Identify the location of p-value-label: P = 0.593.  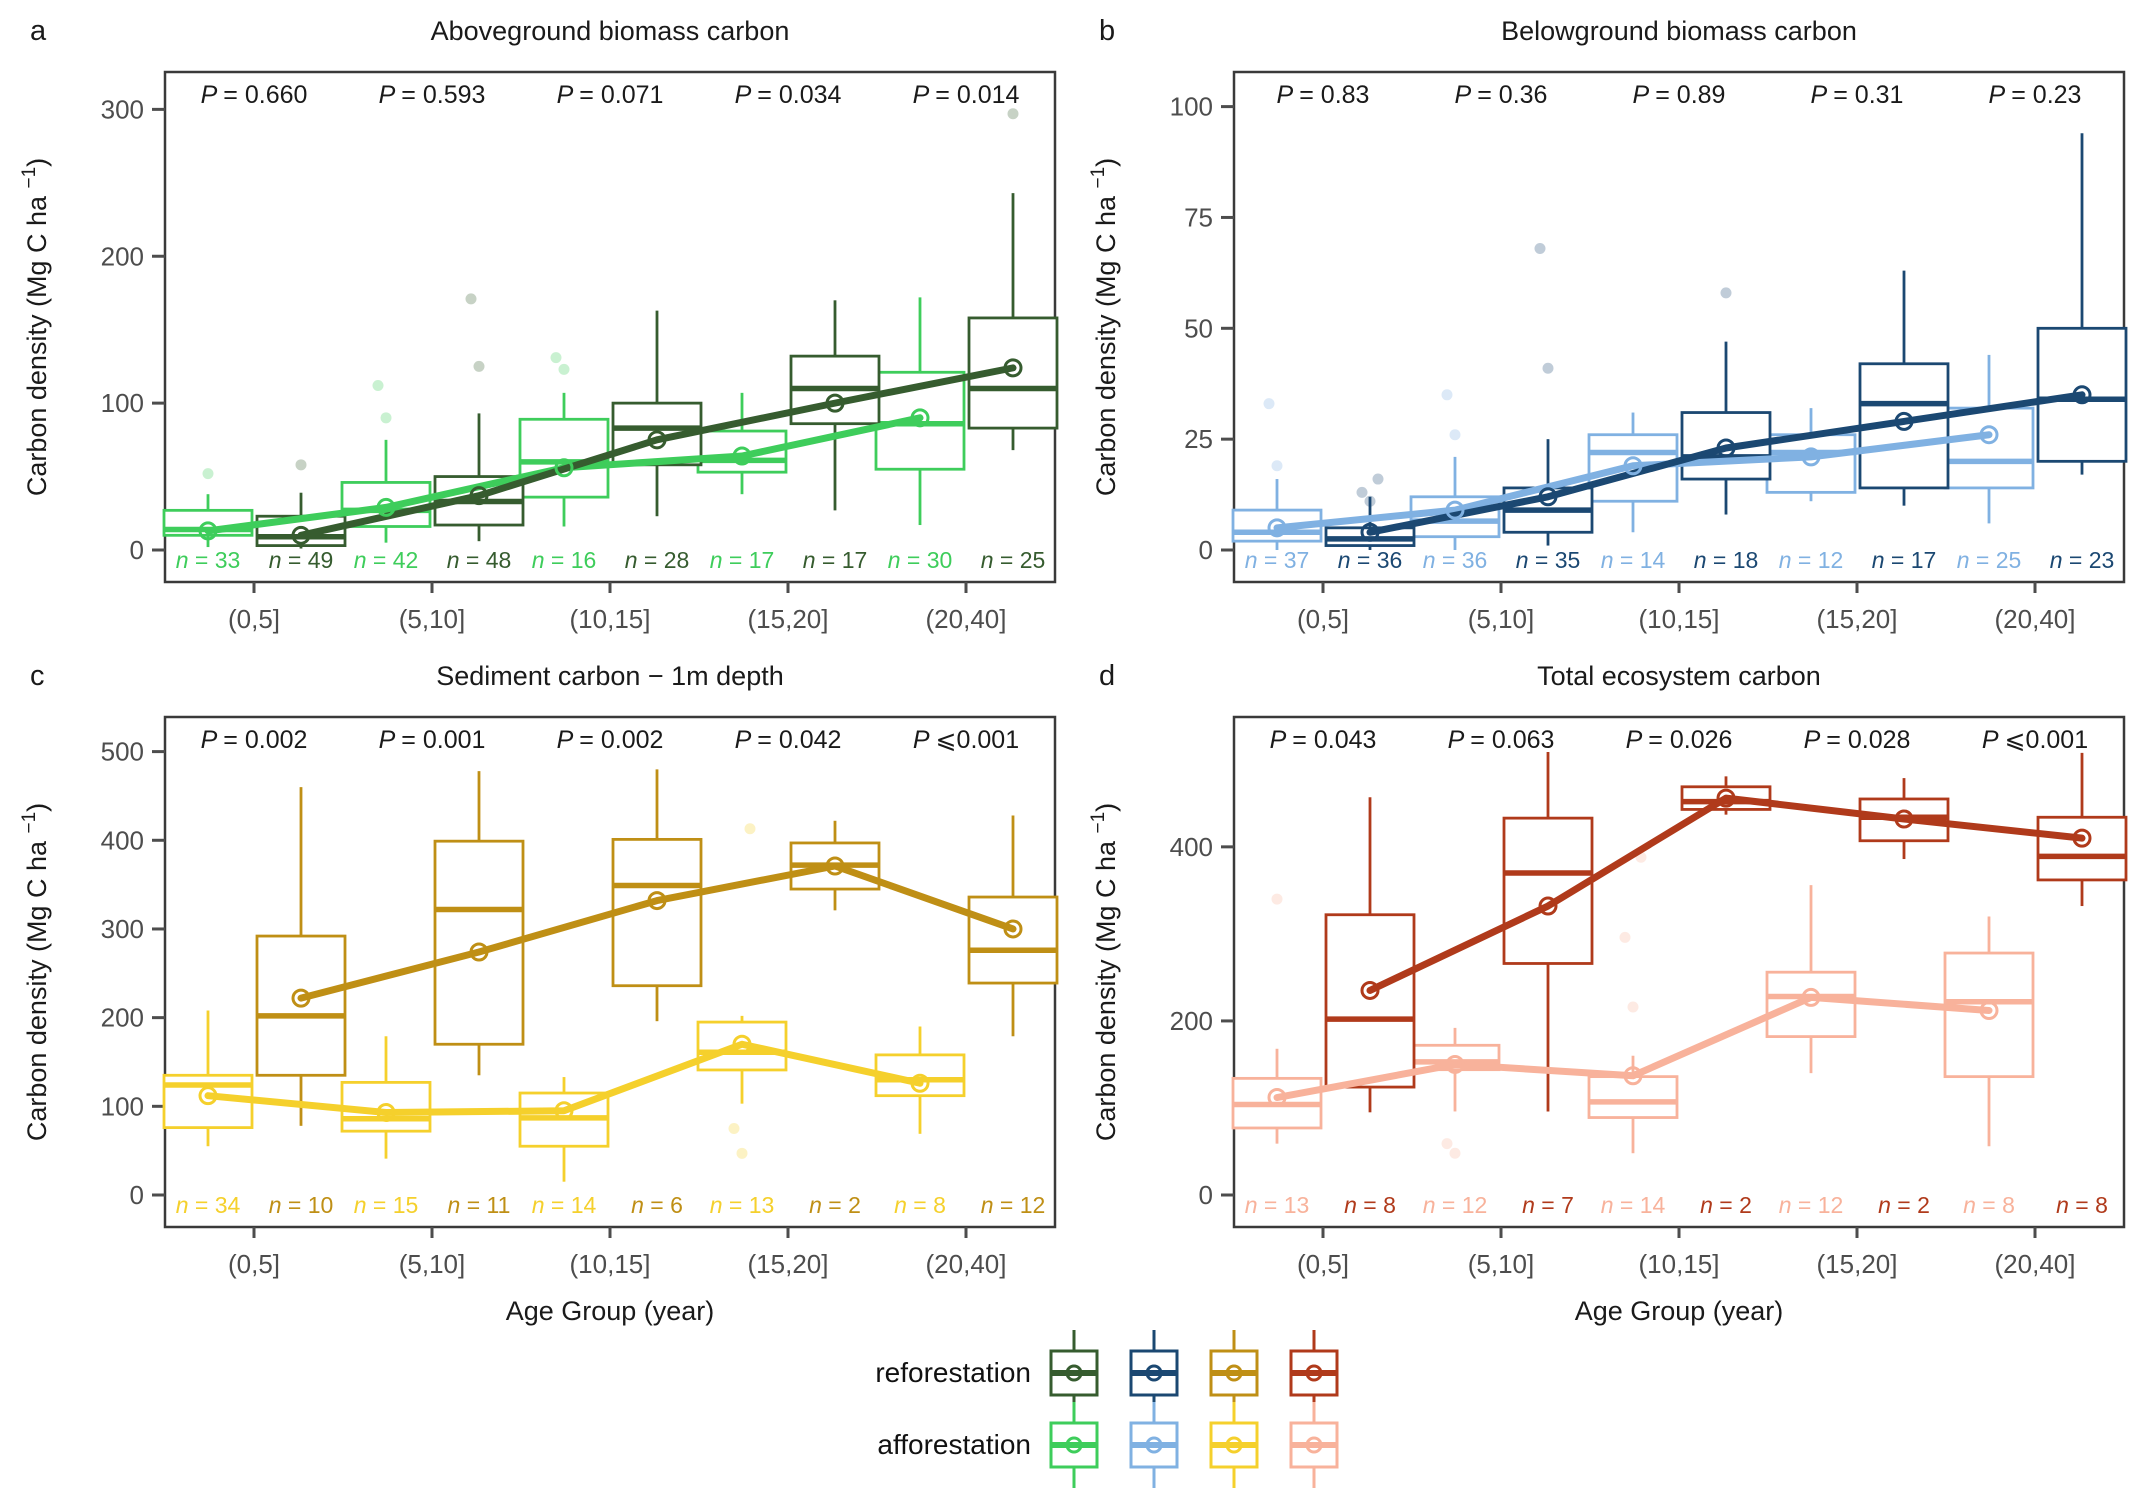
(432, 95).